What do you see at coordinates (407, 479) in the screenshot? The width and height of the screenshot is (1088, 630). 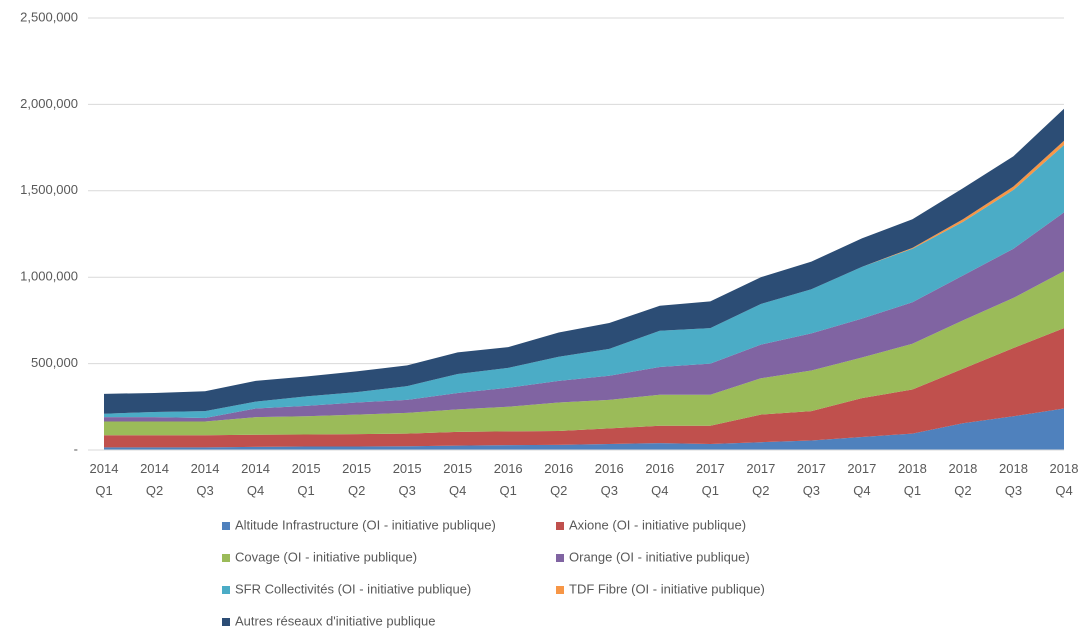 I see `x-tick-label: 2015 Q3` at bounding box center [407, 479].